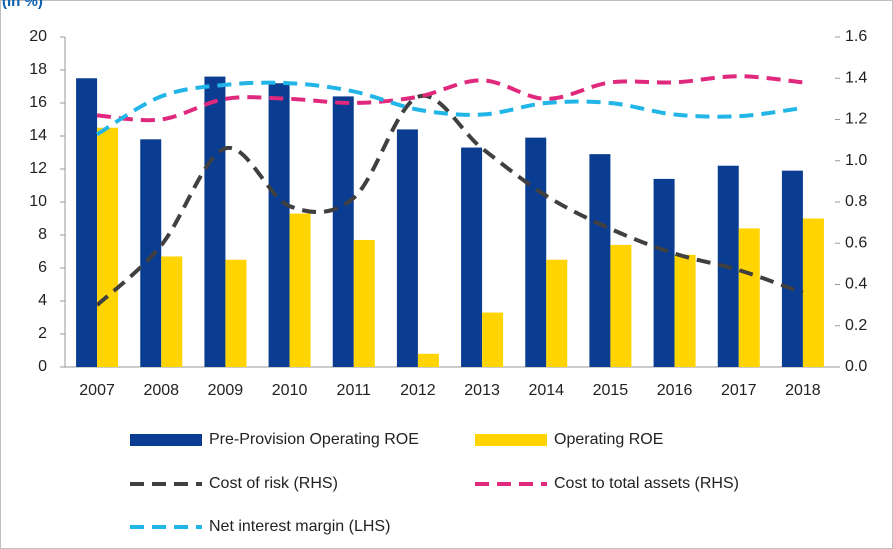 Image resolution: width=893 pixels, height=549 pixels. What do you see at coordinates (611, 390) in the screenshot?
I see `x-tick-label: 2015` at bounding box center [611, 390].